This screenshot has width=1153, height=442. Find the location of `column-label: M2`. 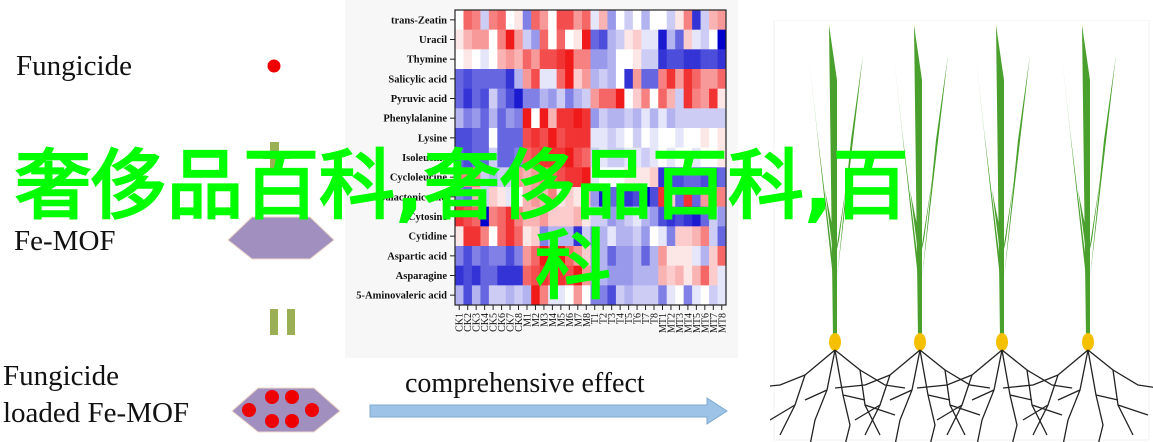

column-label: M2 is located at coordinates (536, 320).